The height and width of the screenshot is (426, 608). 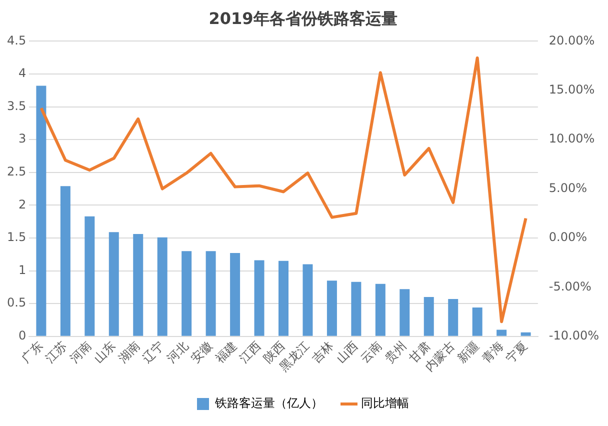 What do you see at coordinates (571, 40) in the screenshot?
I see `y2-tick-label: 20.00%` at bounding box center [571, 40].